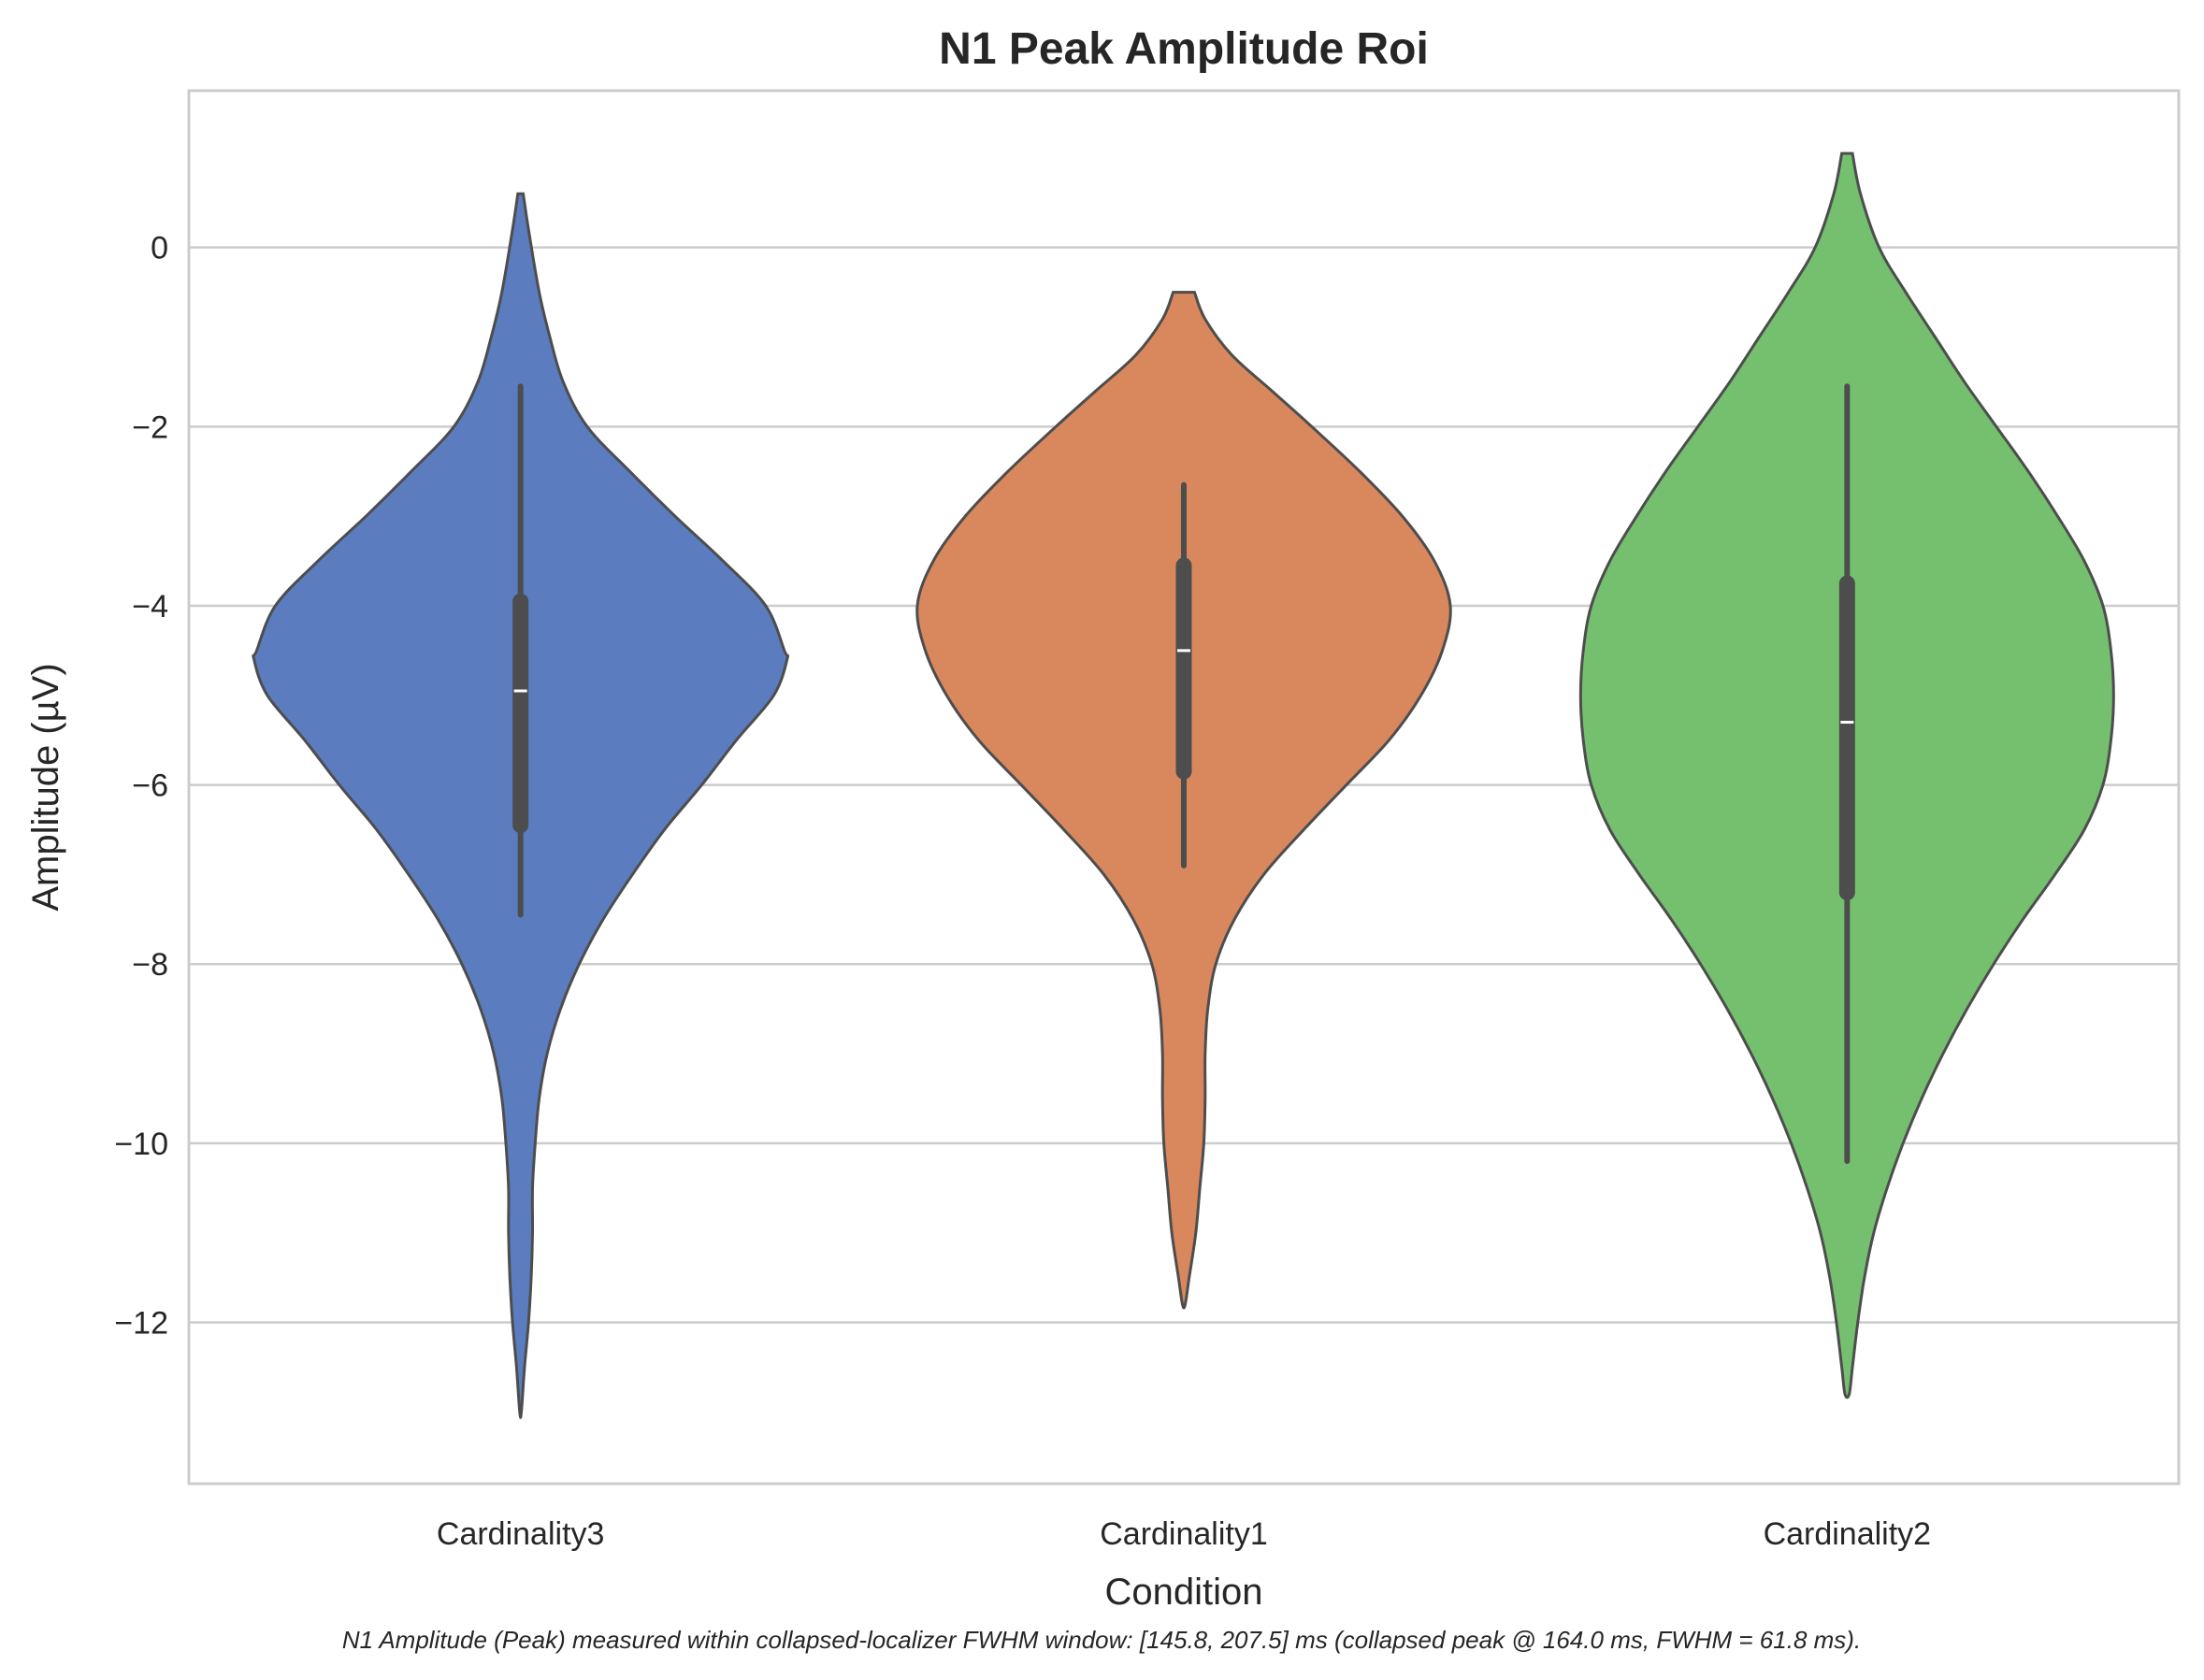 This screenshot has width=2204, height=1680. What do you see at coordinates (1183, 800) in the screenshot?
I see `violin-cardinality1` at bounding box center [1183, 800].